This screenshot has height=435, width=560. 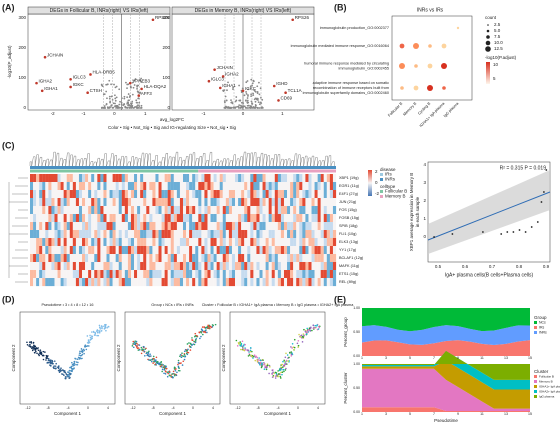 I want to click on dot, so click(x=444, y=66).